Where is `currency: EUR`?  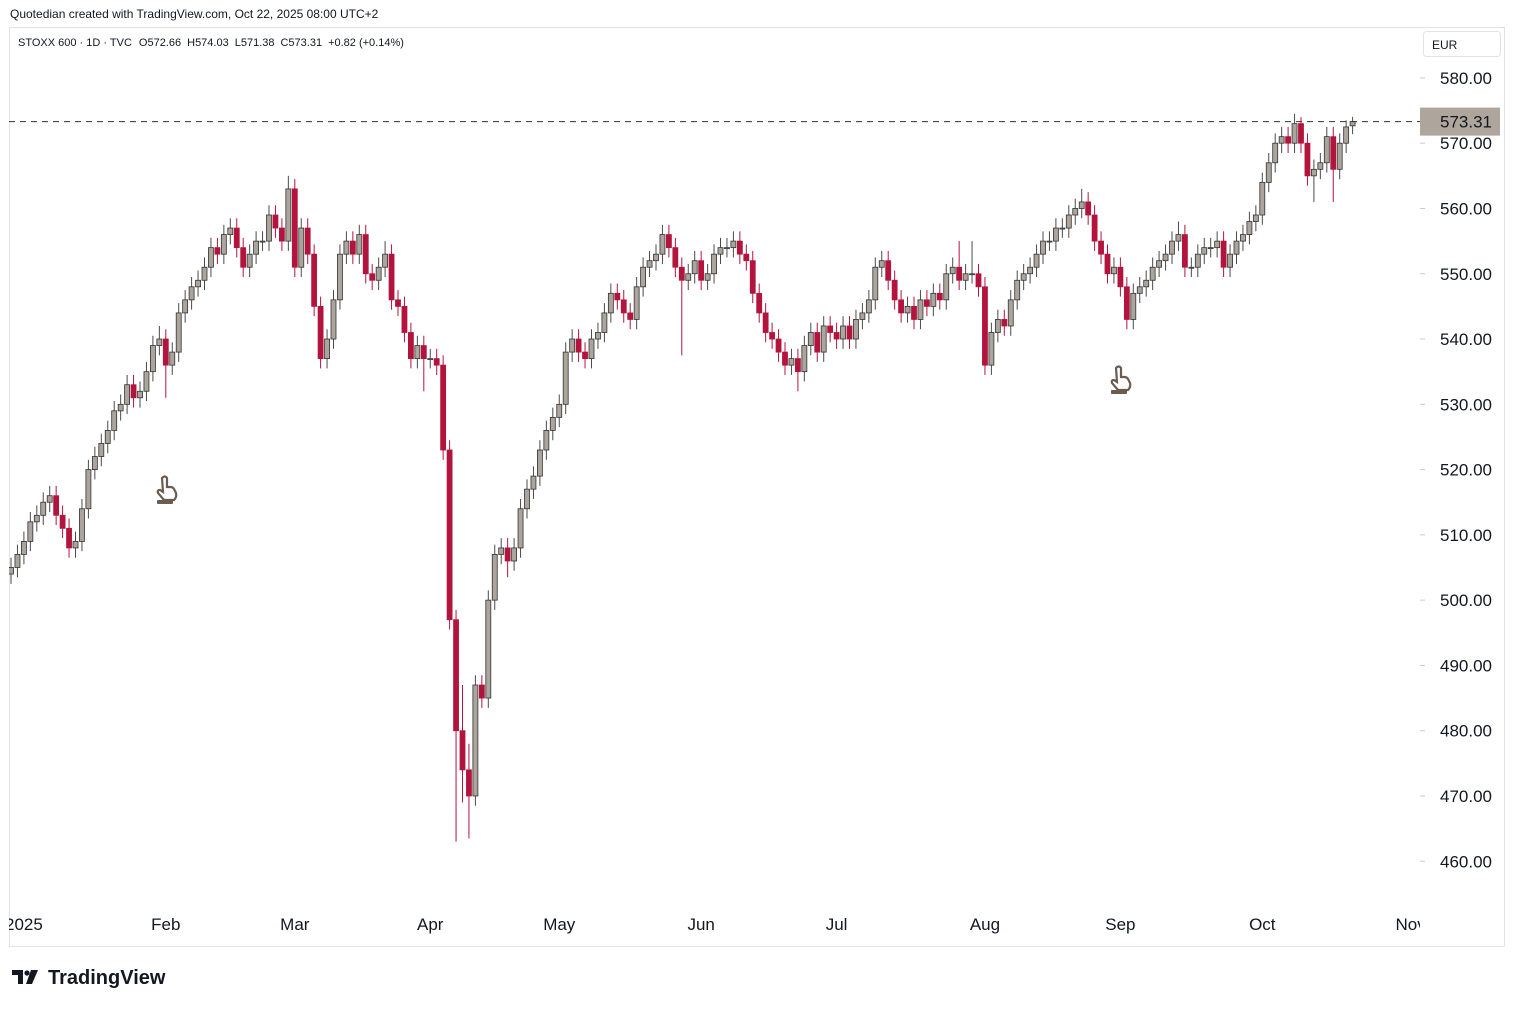
currency: EUR is located at coordinates (1445, 45).